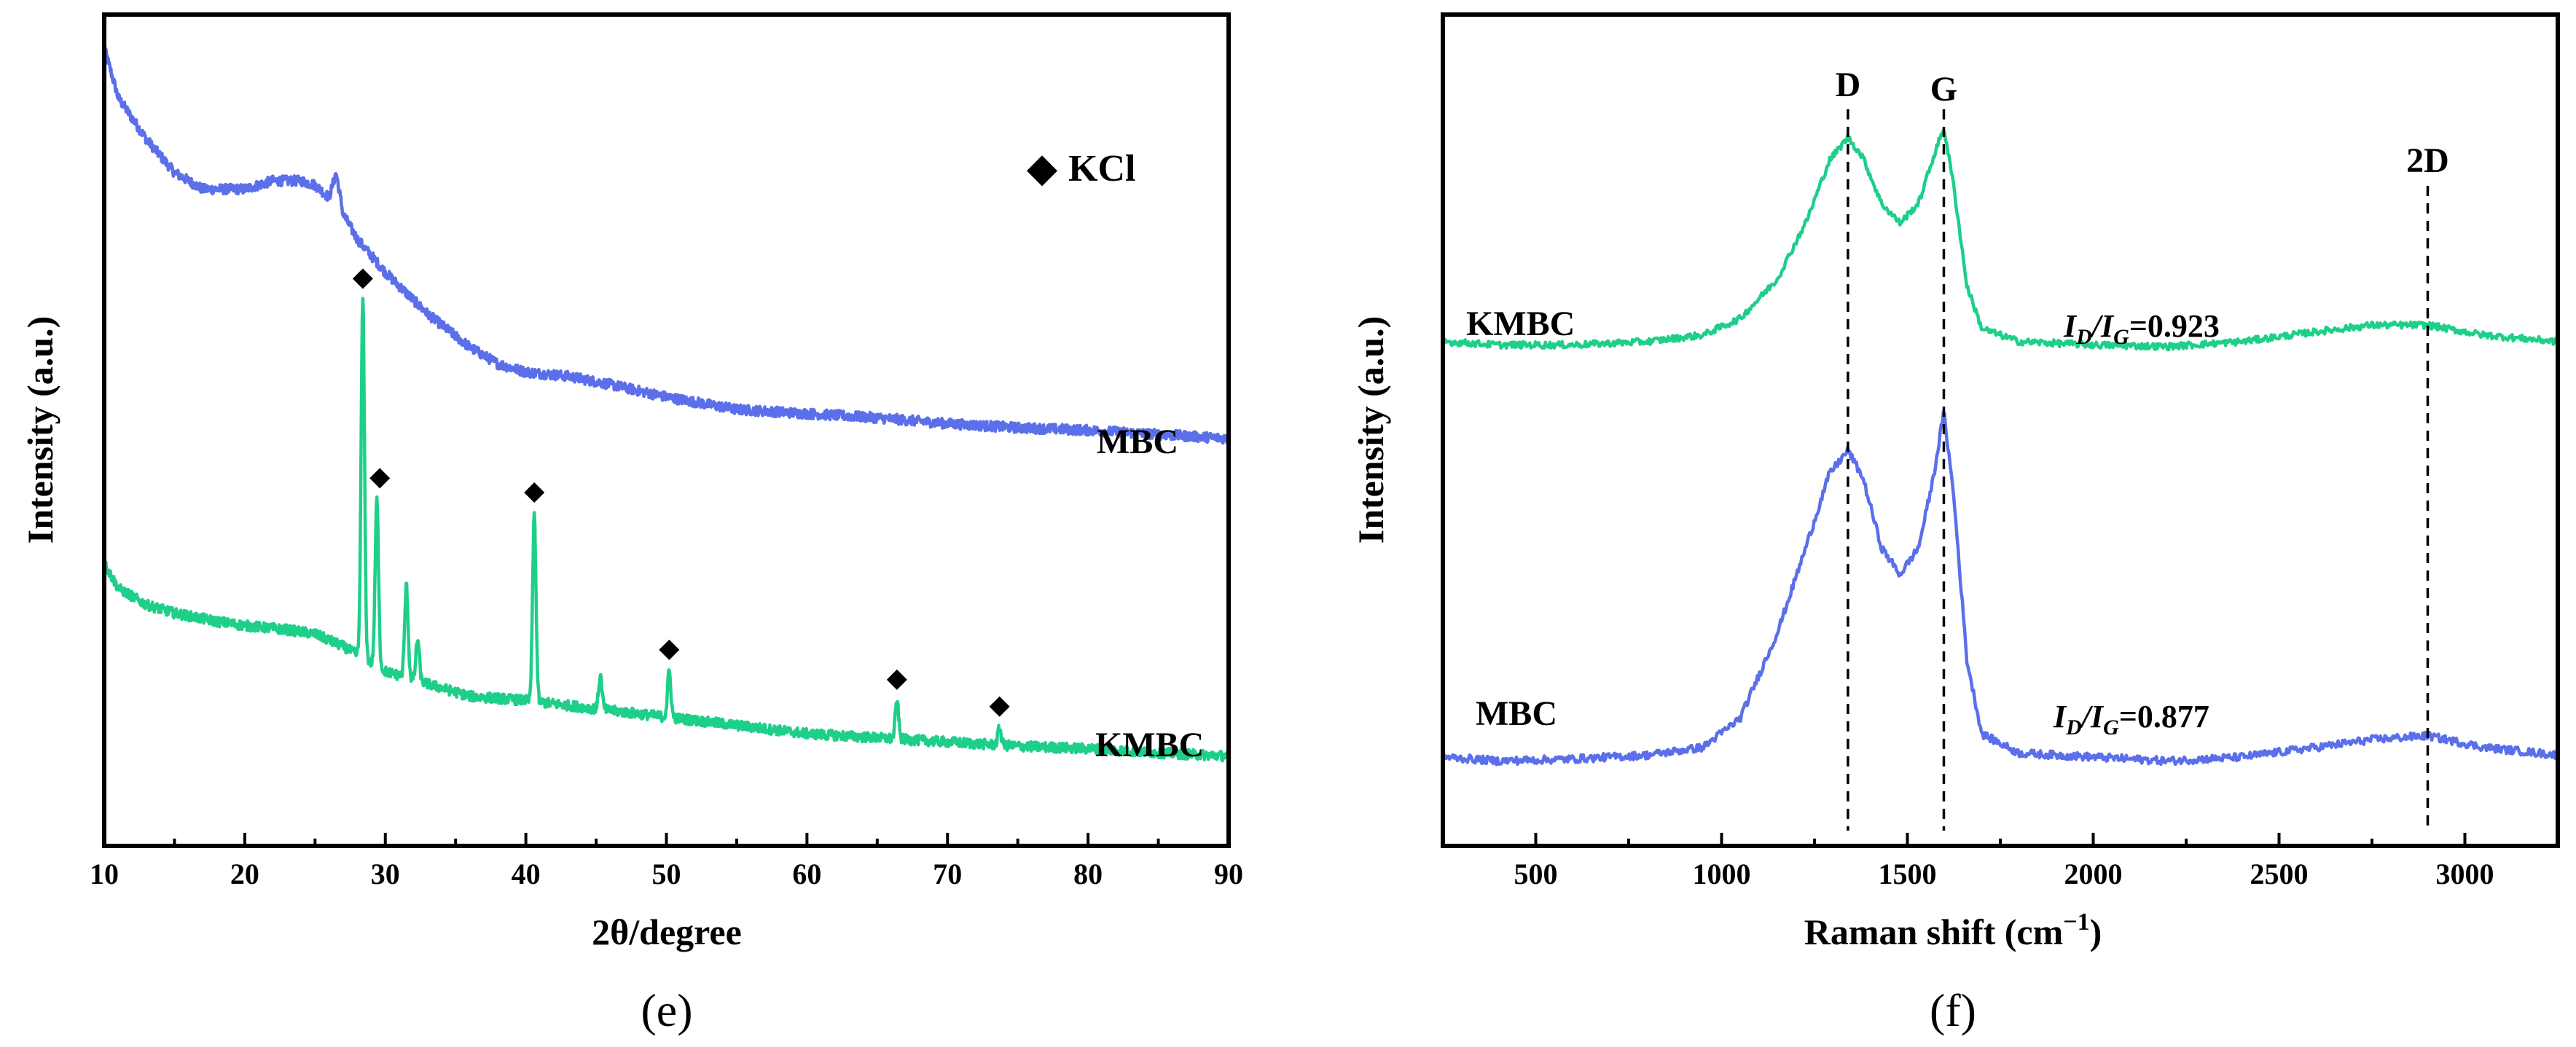  What do you see at coordinates (666, 874) in the screenshot?
I see `e-x-tick-label: 50` at bounding box center [666, 874].